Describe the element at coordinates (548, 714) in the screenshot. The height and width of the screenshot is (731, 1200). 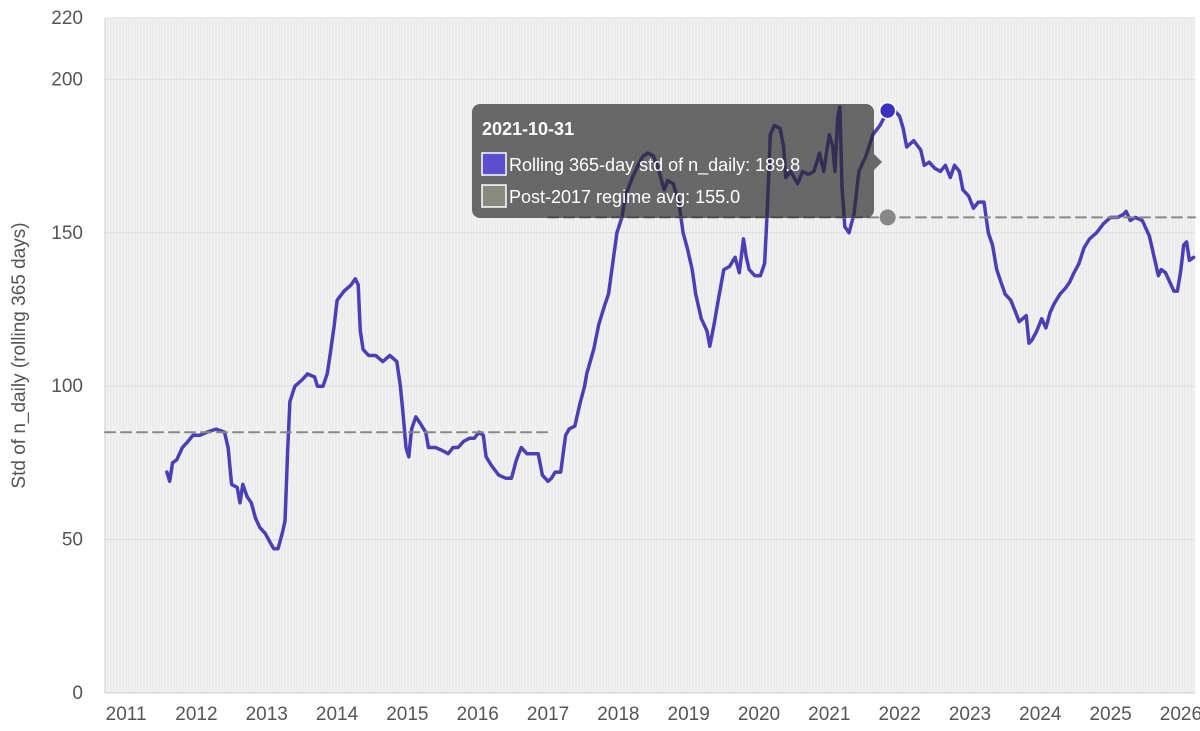
I see `x-tick-label: 2017` at that location.